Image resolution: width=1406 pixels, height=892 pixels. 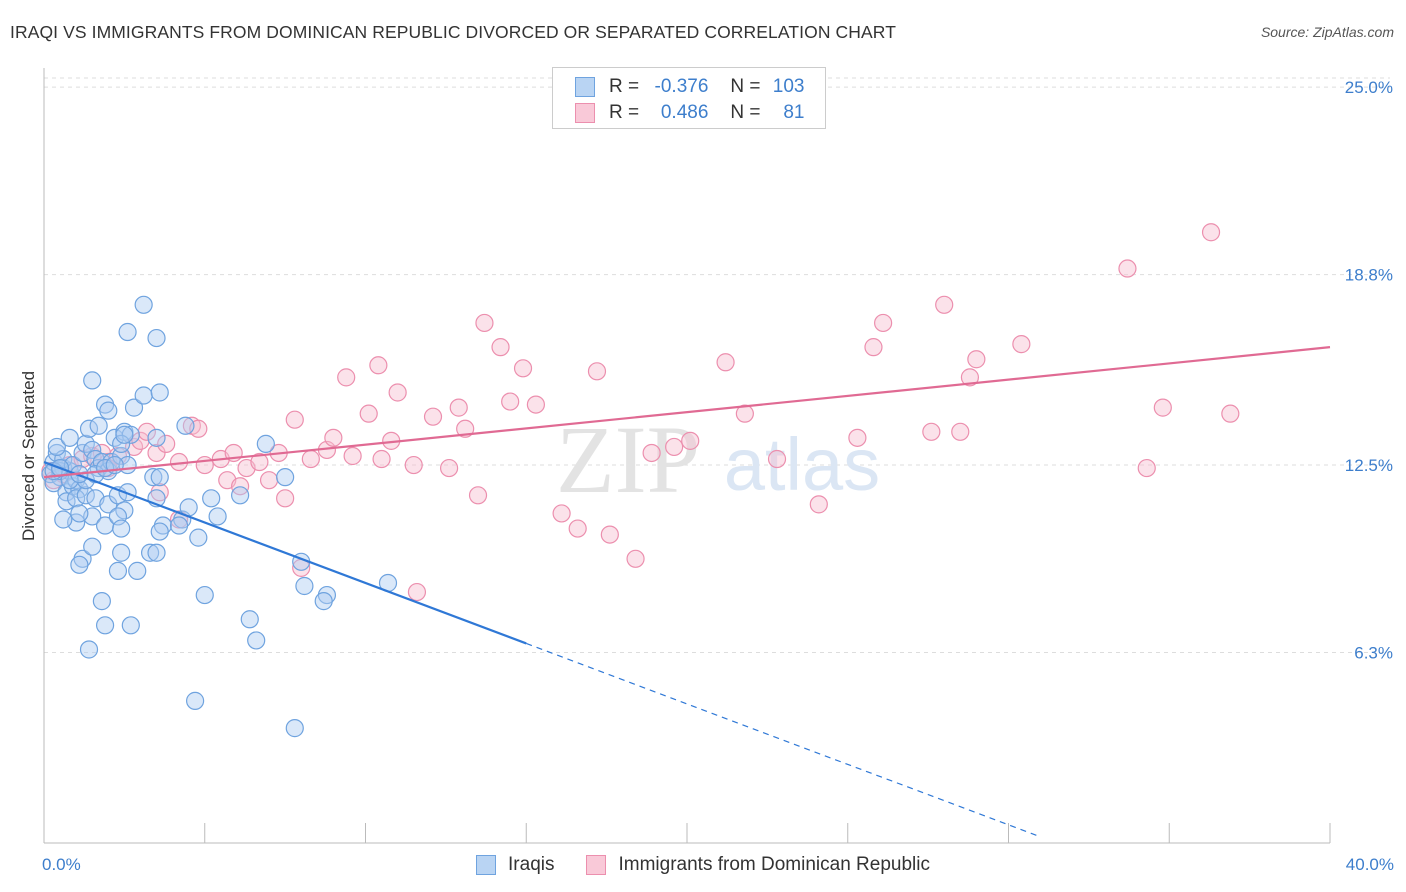 I want to click on correlation-legend: R = -0.376 N = 103 R = 0.486 N = 81, so click(x=689, y=98).